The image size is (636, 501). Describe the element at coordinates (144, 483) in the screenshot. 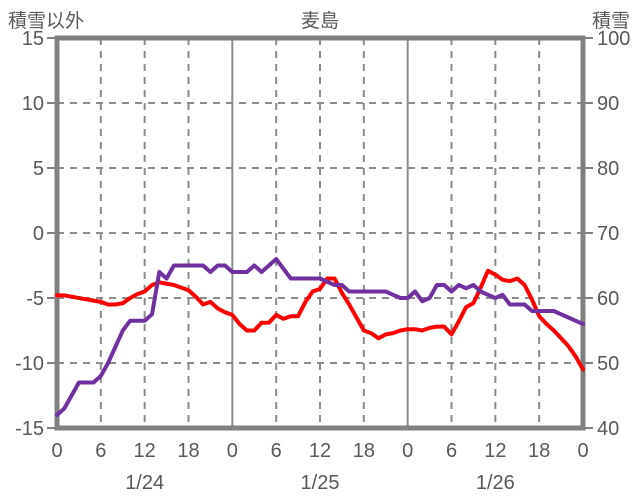

I see `x-axis-date-label: 1/24` at that location.